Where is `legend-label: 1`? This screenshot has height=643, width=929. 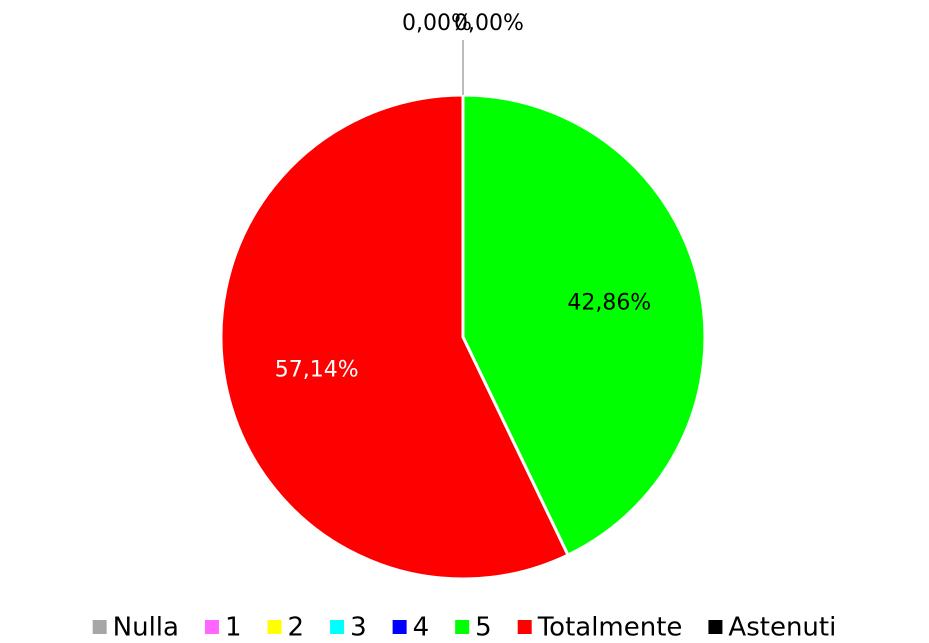 legend-label: 1 is located at coordinates (233, 628).